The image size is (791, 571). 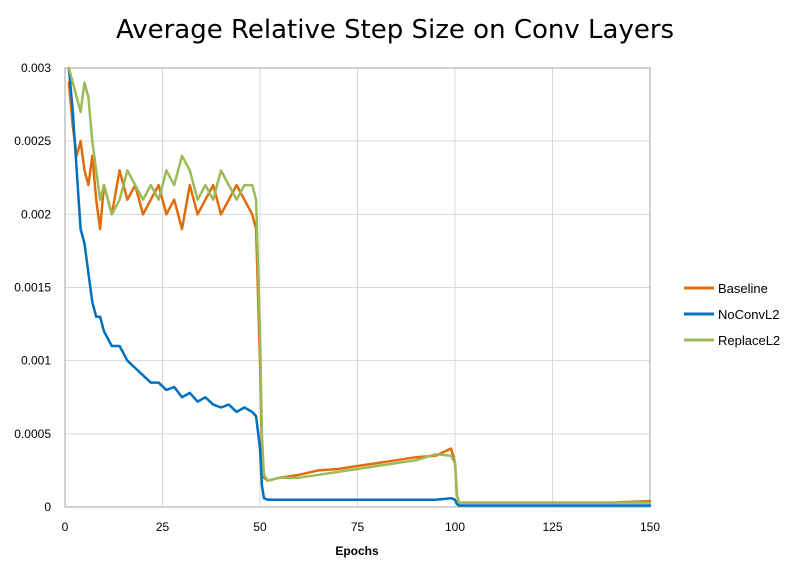 I want to click on x-tick-label: 125, so click(x=552, y=527).